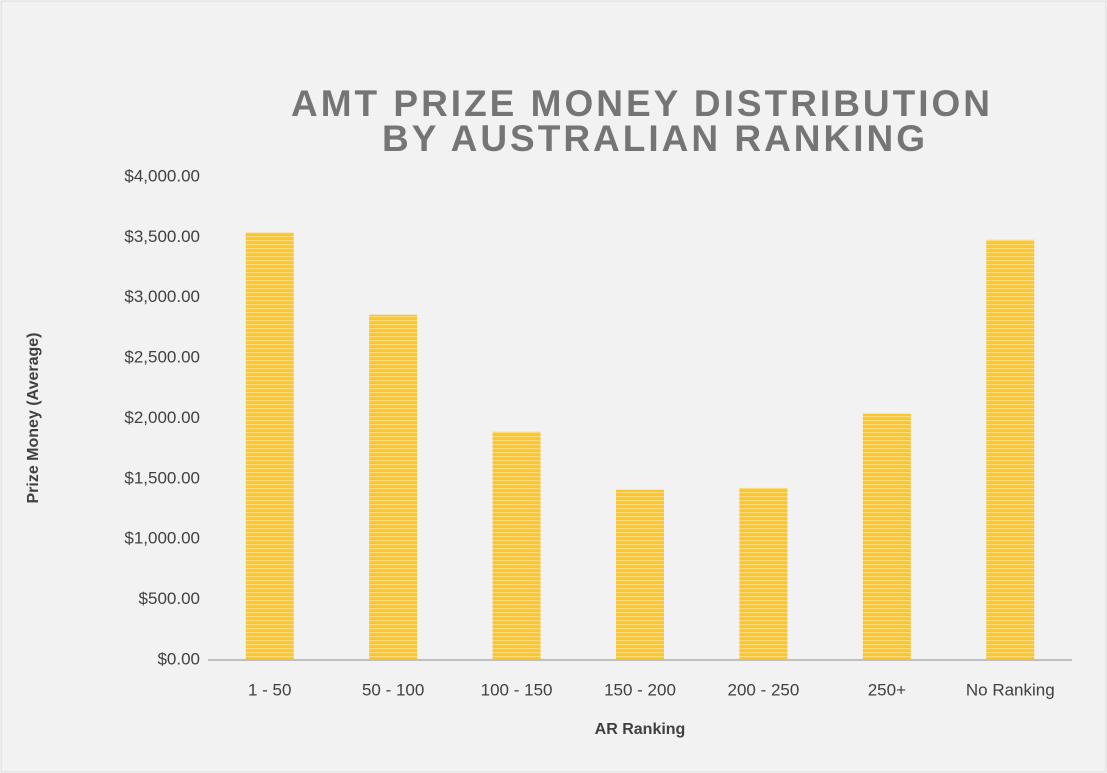 Image resolution: width=1107 pixels, height=773 pixels. What do you see at coordinates (393, 689) in the screenshot?
I see `x-tick-label: 50 - 100` at bounding box center [393, 689].